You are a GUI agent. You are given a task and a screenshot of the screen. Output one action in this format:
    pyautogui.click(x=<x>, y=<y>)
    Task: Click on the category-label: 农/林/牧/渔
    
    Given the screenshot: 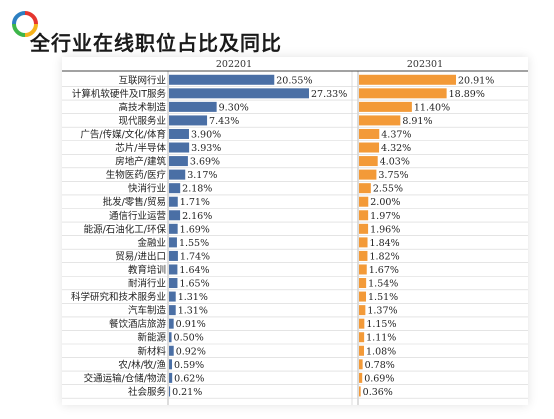 What is the action you would take?
    pyautogui.click(x=142, y=365)
    